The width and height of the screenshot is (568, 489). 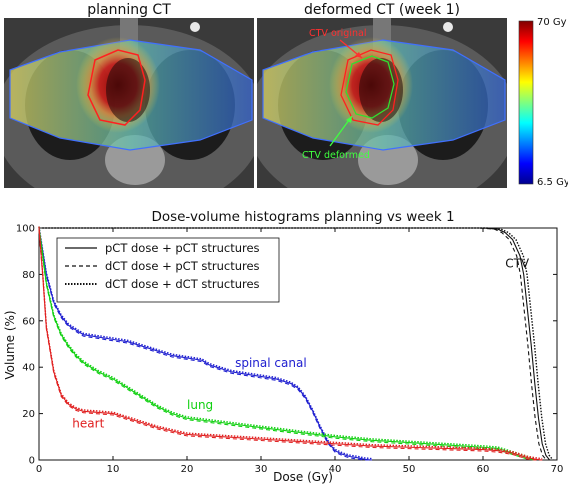 What do you see at coordinates (483, 469) in the screenshot?
I see `x-tick-label-60: 60` at bounding box center [483, 469].